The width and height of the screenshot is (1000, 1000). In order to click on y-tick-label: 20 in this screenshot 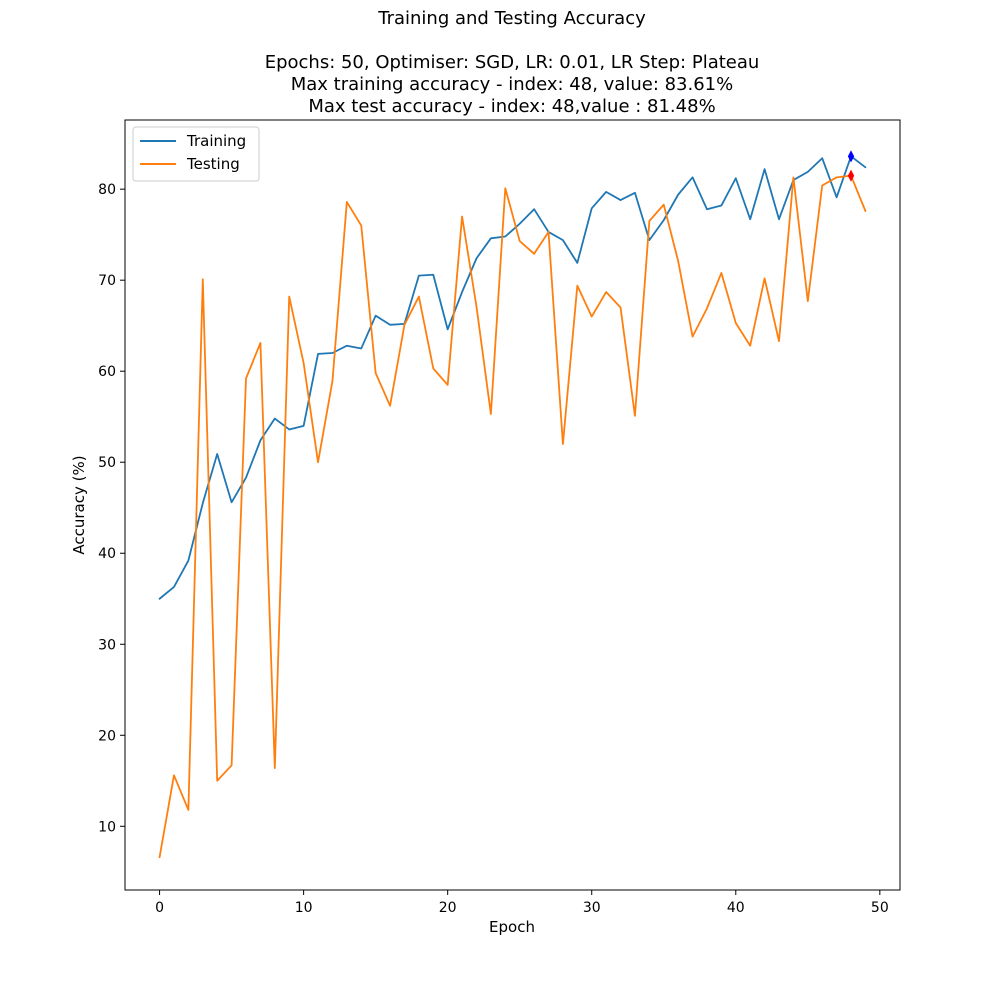, I will do `click(107, 736)`.